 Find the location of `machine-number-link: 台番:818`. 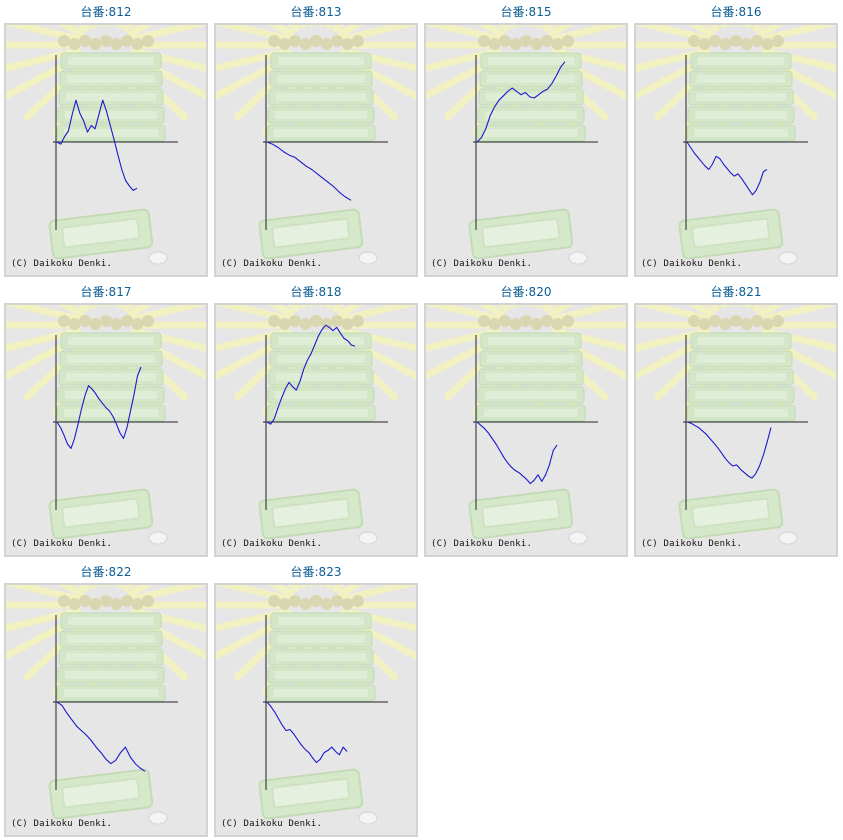

machine-number-link: 台番:818 is located at coordinates (316, 292).